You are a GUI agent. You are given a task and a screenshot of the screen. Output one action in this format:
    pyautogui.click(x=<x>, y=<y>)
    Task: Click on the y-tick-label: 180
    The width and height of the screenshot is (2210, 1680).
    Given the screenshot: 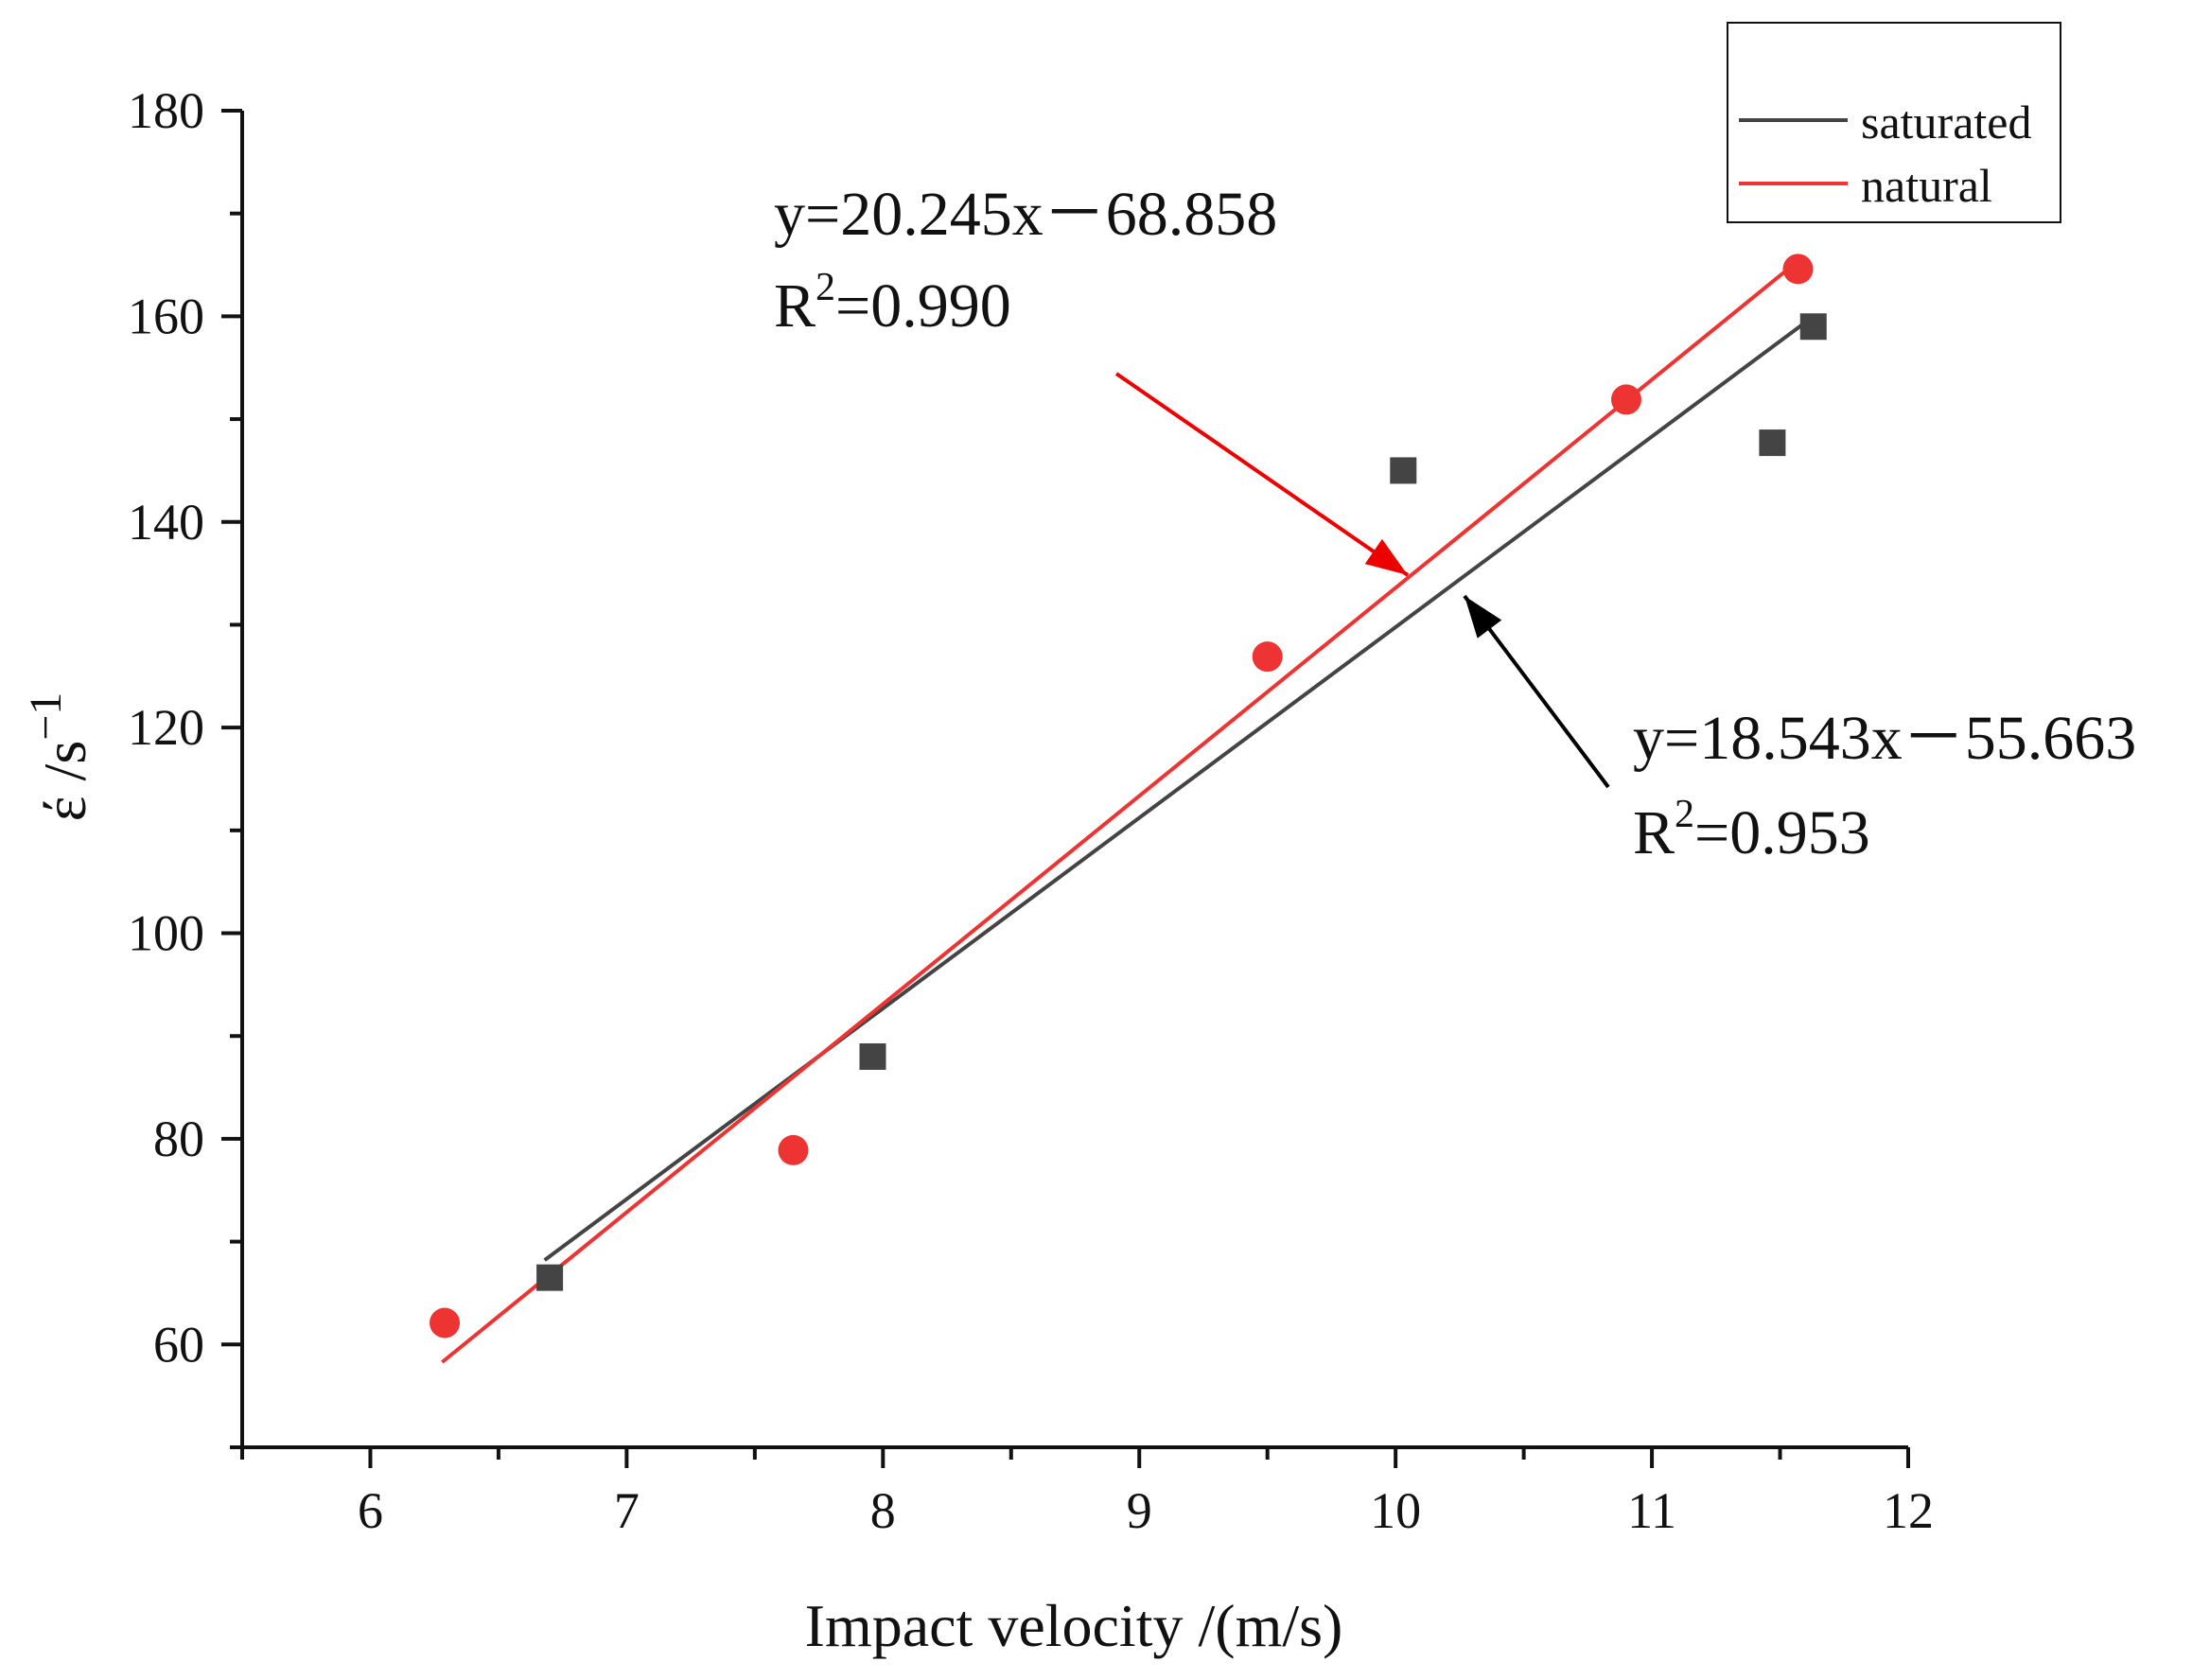 What is the action you would take?
    pyautogui.click(x=166, y=110)
    